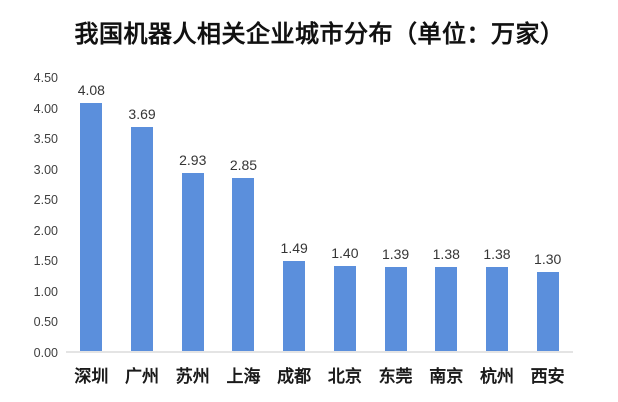 The width and height of the screenshot is (618, 402). What do you see at coordinates (45, 169) in the screenshot?
I see `y-axis-tick-label: 3.00` at bounding box center [45, 169].